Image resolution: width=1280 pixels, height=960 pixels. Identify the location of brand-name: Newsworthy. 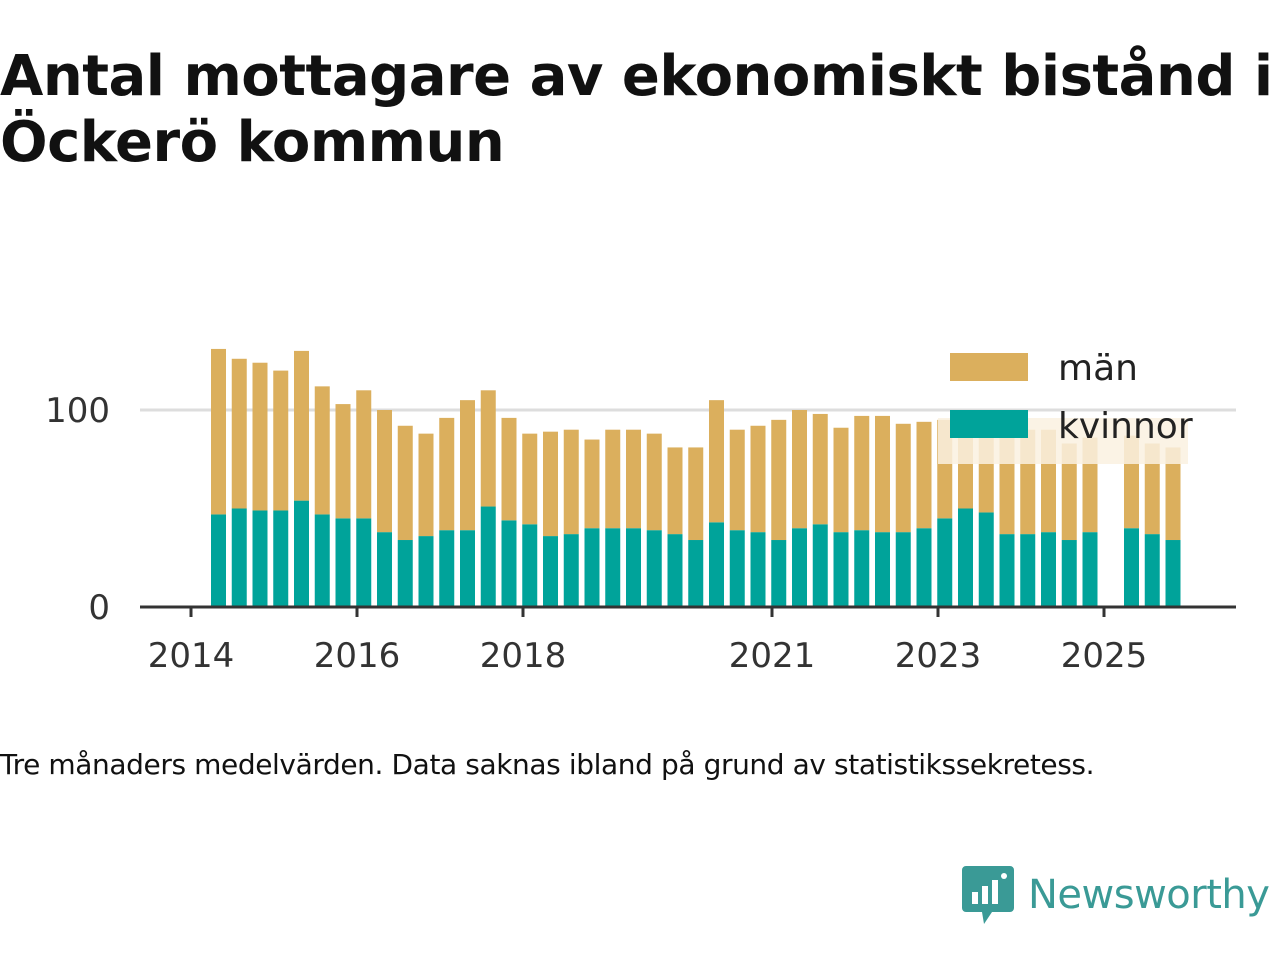
(1149, 895).